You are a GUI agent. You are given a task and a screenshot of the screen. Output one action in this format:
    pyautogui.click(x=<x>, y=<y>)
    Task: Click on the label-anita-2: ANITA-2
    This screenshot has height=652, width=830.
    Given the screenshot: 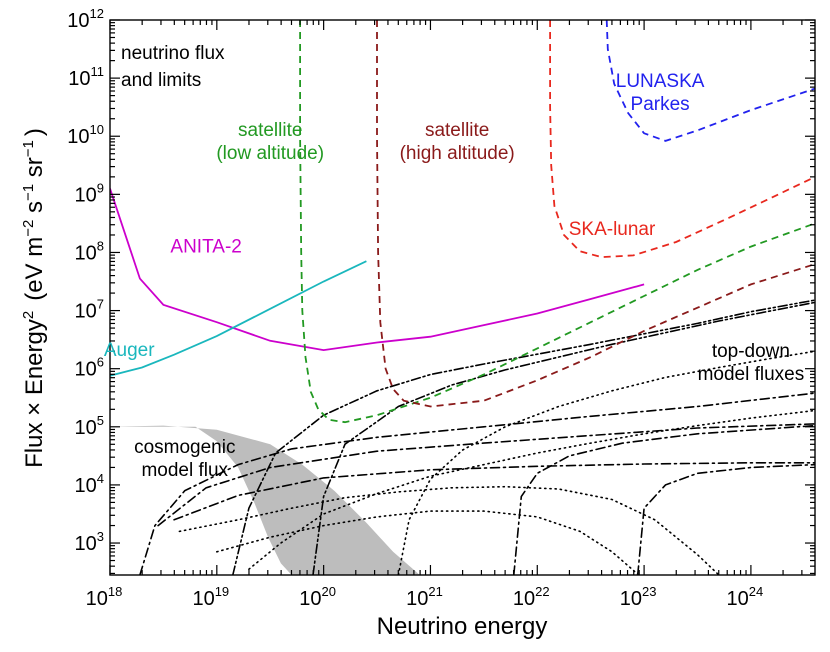 What is the action you would take?
    pyautogui.click(x=205, y=246)
    